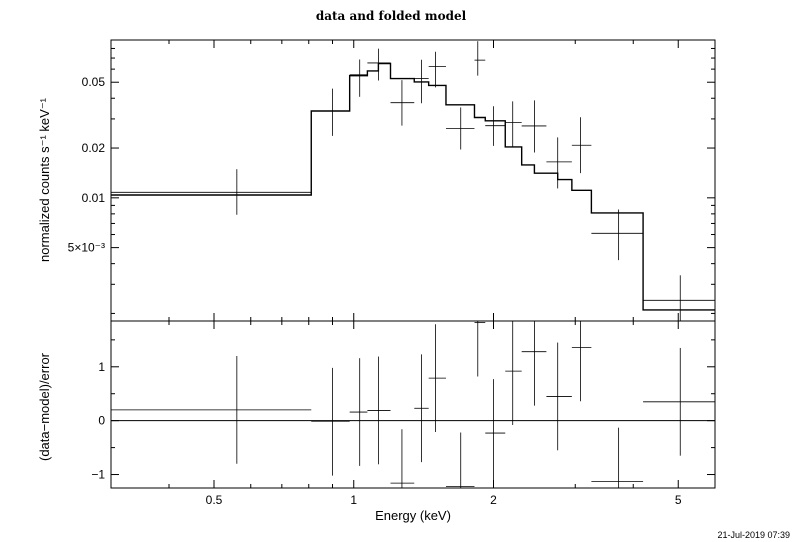 Image resolution: width=810 pixels, height=542 pixels. Describe the element at coordinates (214, 500) in the screenshot. I see `x-tick-label: 0.5` at that location.